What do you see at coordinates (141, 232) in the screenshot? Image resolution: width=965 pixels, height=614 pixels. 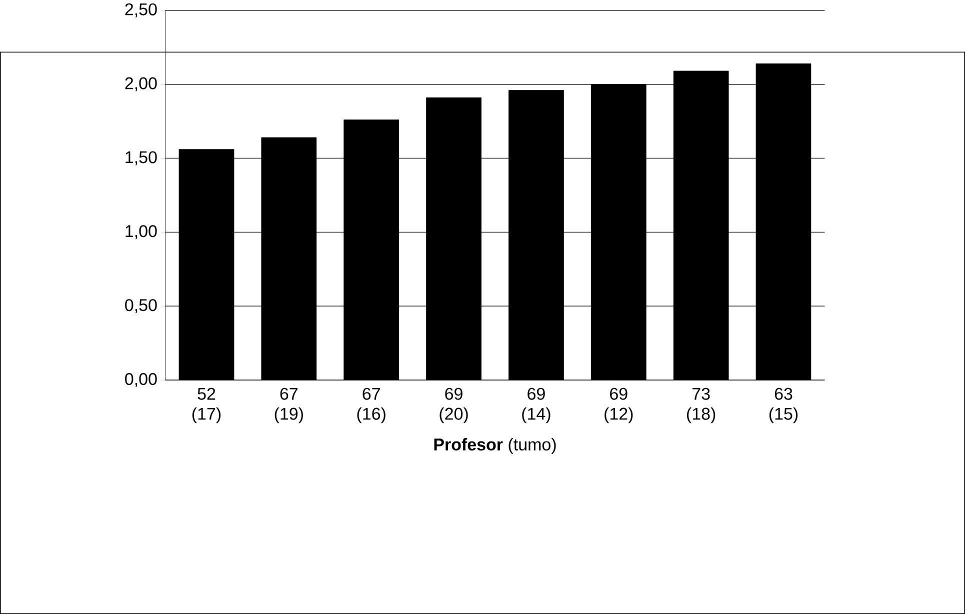 I see `y-tick-label: 1,00` at bounding box center [141, 232].